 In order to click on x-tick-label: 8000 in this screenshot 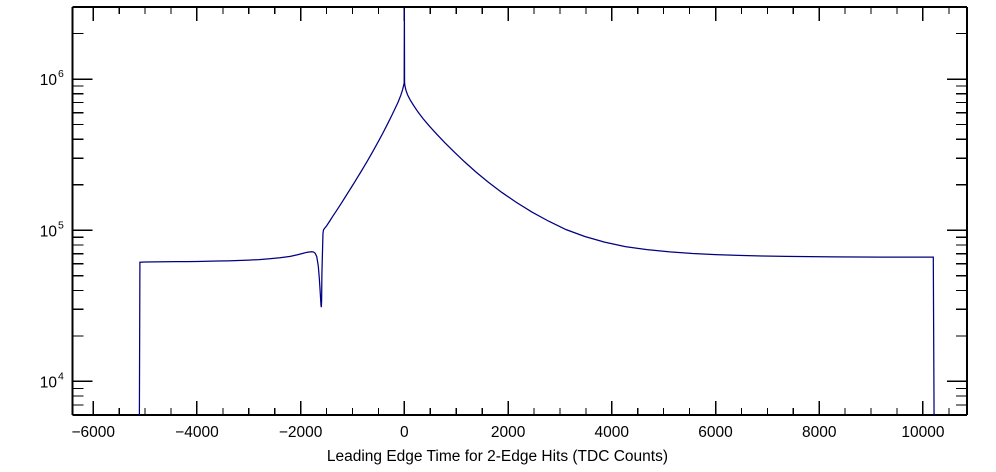, I will do `click(819, 432)`.